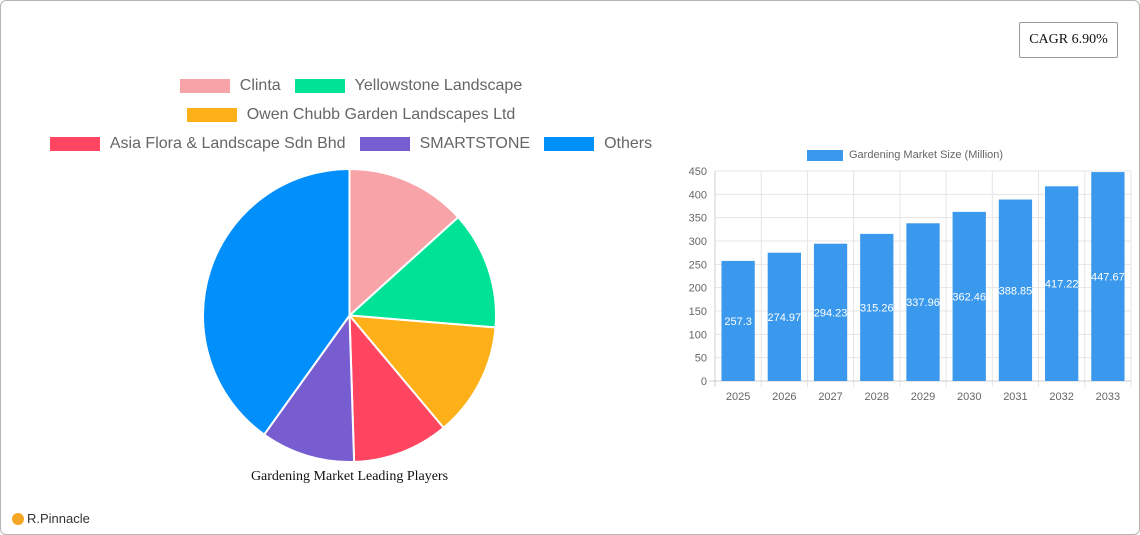  What do you see at coordinates (969, 397) in the screenshot?
I see `svg-text: 2030` at bounding box center [969, 397].